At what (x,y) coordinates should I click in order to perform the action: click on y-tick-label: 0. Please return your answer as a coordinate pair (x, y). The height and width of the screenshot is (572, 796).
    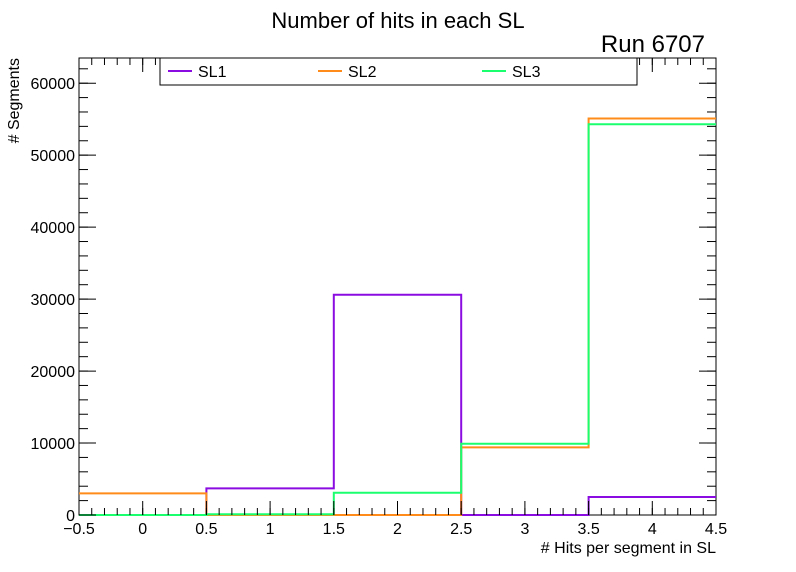
    Looking at the image, I should click on (70, 516).